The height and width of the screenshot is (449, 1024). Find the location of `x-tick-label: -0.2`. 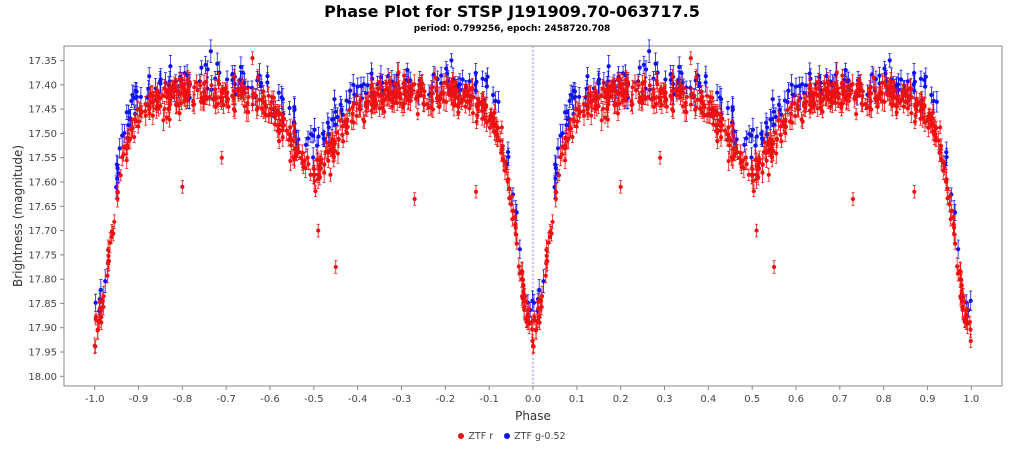

x-tick-label: -0.2 is located at coordinates (446, 399).